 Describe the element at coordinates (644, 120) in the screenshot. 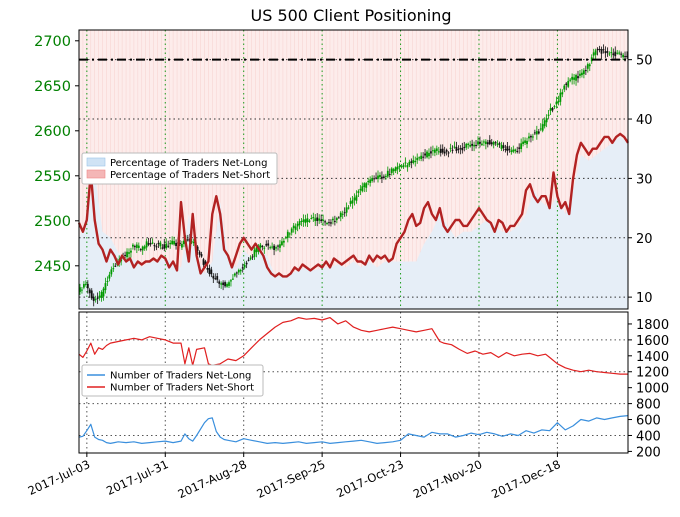

I see `sentiment-tick-label: 40` at that location.